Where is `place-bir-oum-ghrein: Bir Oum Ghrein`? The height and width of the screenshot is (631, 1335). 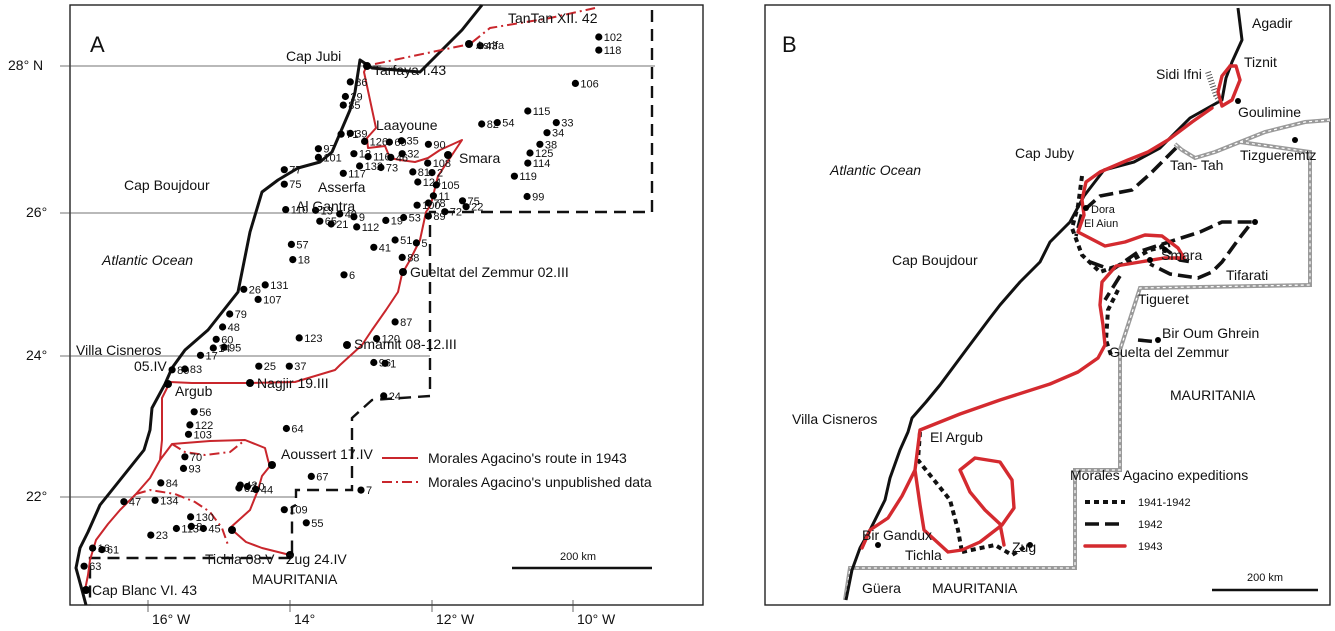 place-bir-oum-ghrein: Bir Oum Ghrein is located at coordinates (1210, 333).